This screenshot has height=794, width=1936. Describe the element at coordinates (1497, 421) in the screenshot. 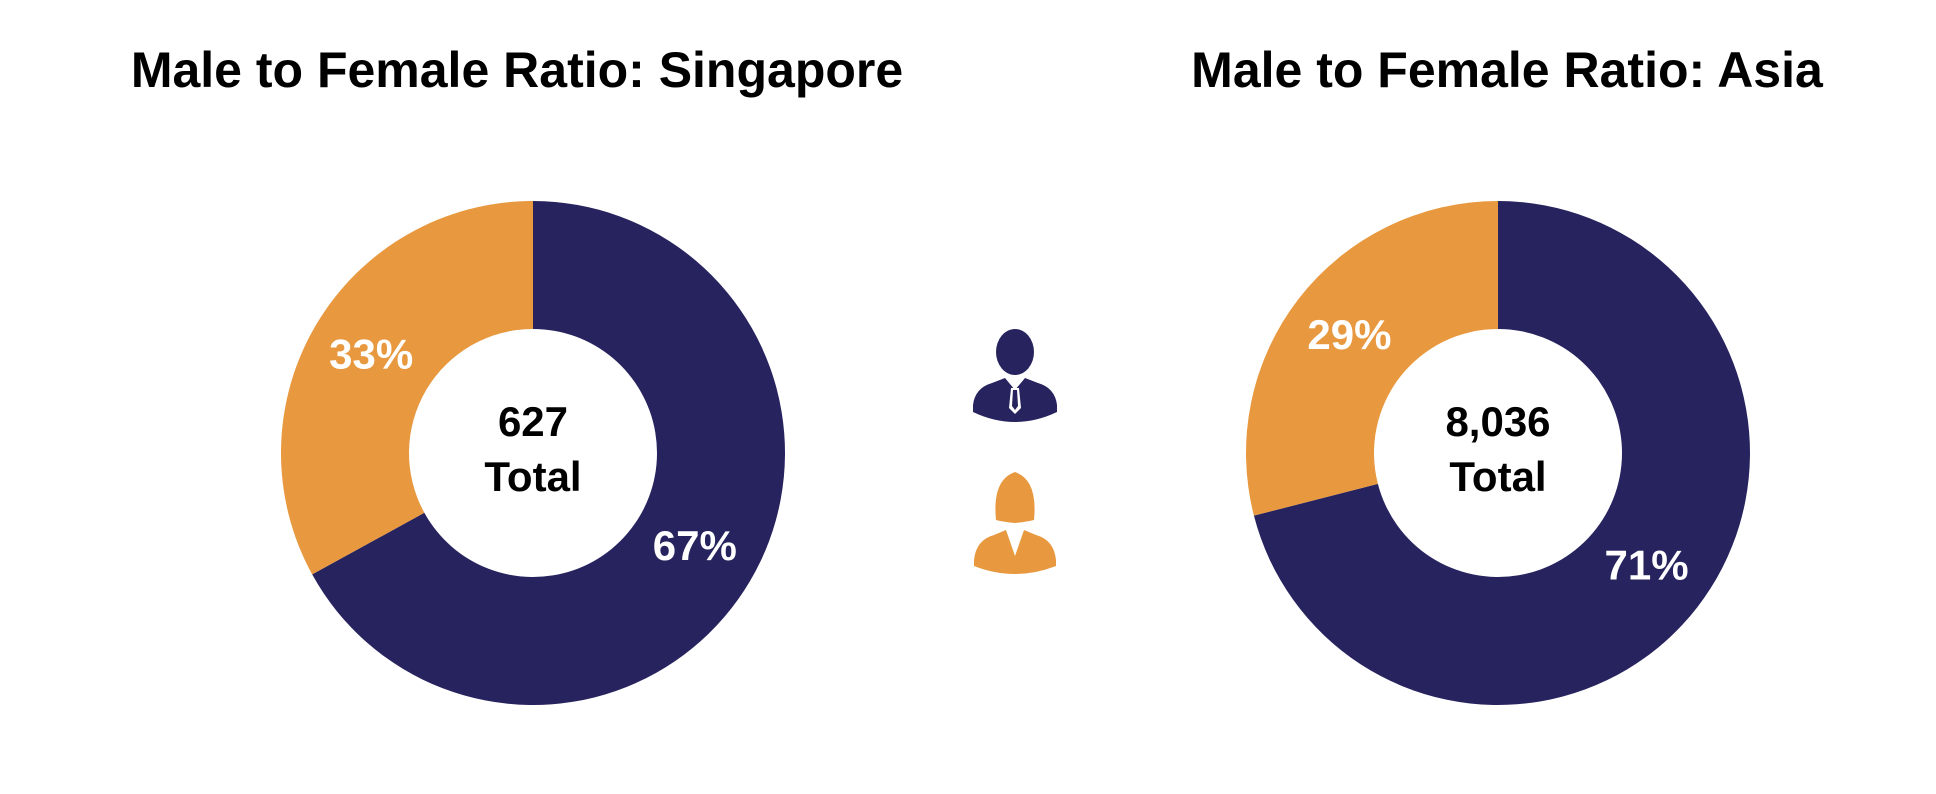

I see `center-total: 8,036` at that location.